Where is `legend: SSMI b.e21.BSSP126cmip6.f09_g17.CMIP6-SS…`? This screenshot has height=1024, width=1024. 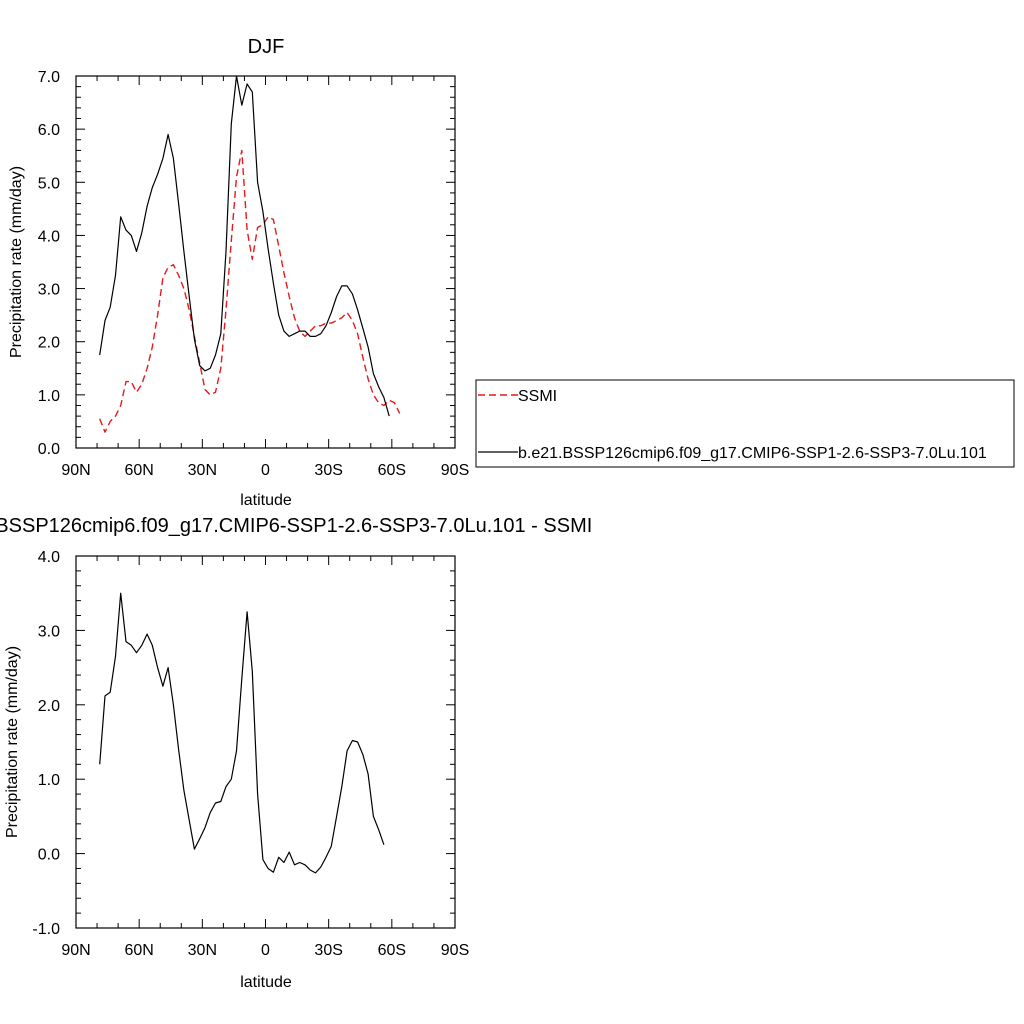
legend: SSMI b.e21.BSSP126cmip6.f09_g17.CMIP6-SS… is located at coordinates (745, 423).